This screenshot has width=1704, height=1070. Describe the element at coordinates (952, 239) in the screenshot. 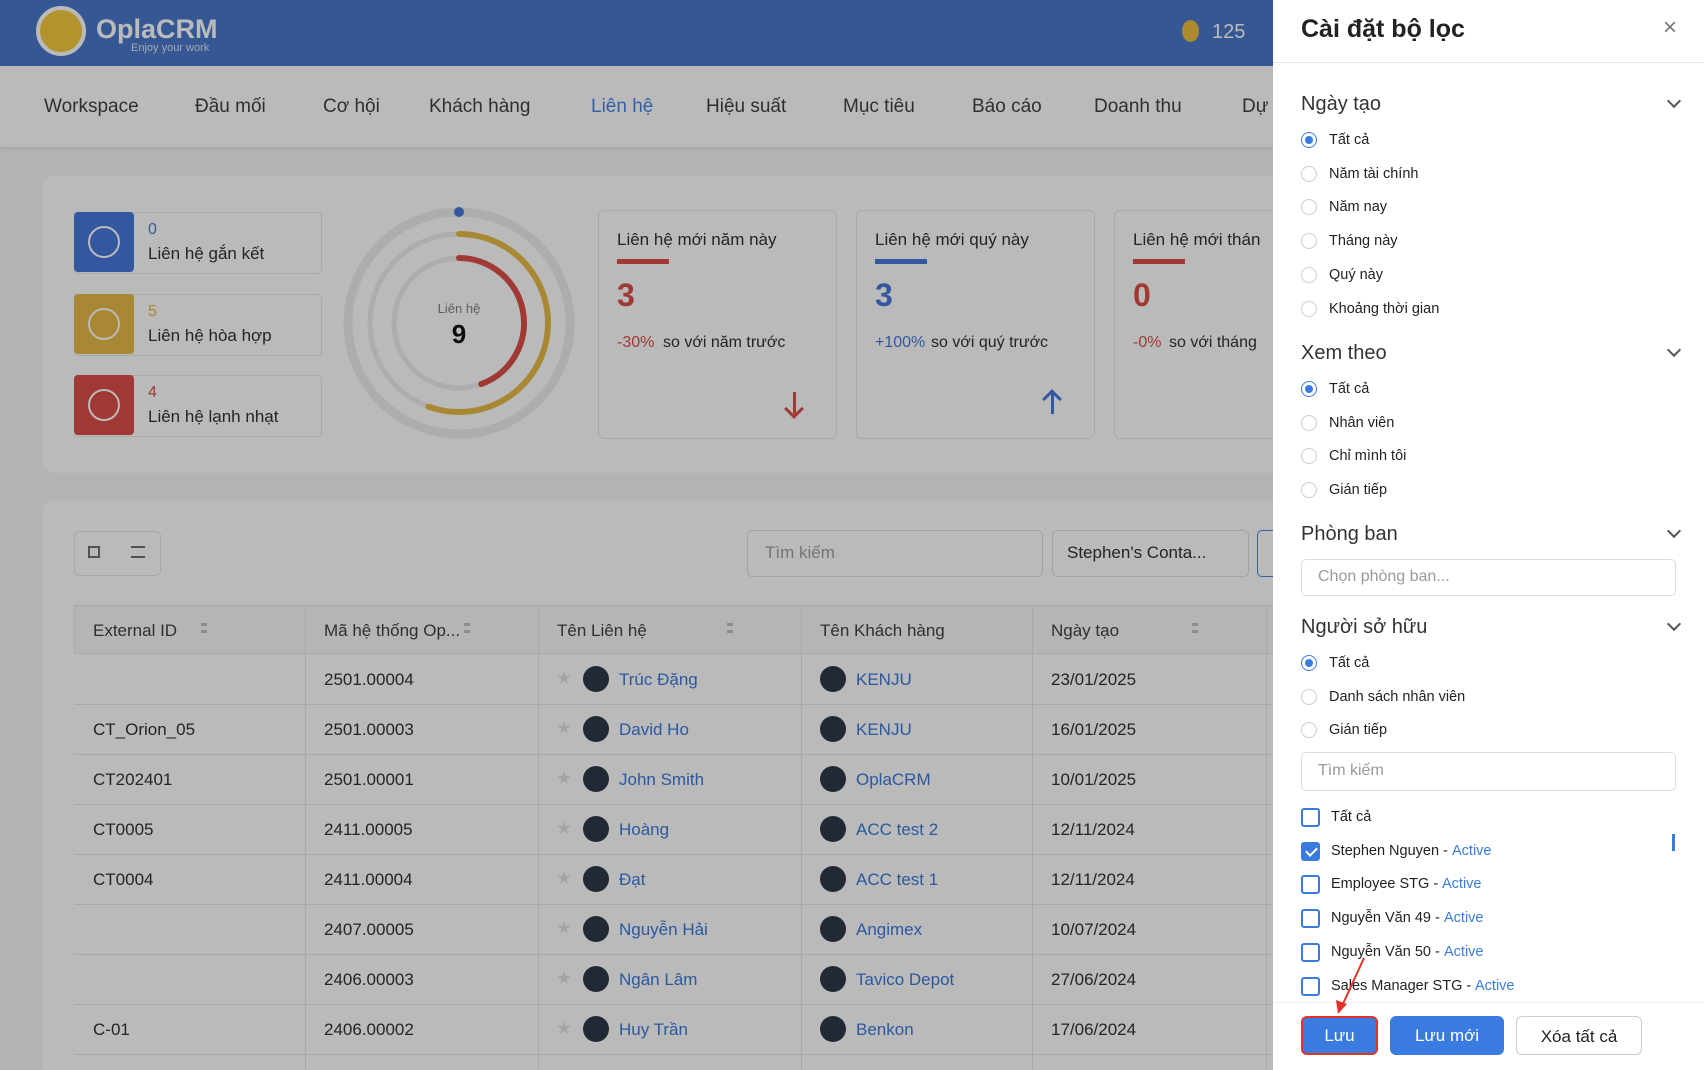

I see `kpi-title: Liên hệ mới quý này` at that location.